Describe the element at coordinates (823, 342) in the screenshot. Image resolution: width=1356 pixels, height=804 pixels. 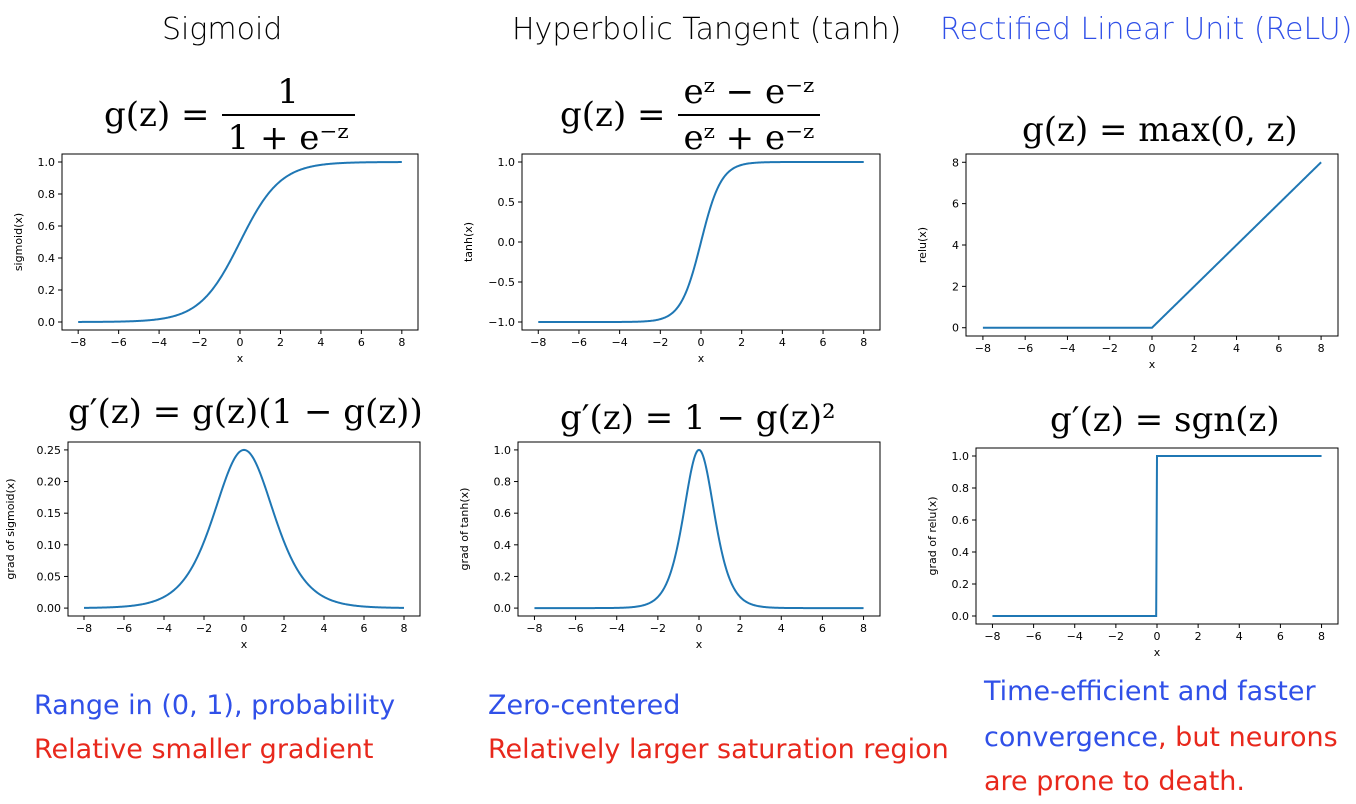
I see `tanh-xtick-label: 6` at that location.